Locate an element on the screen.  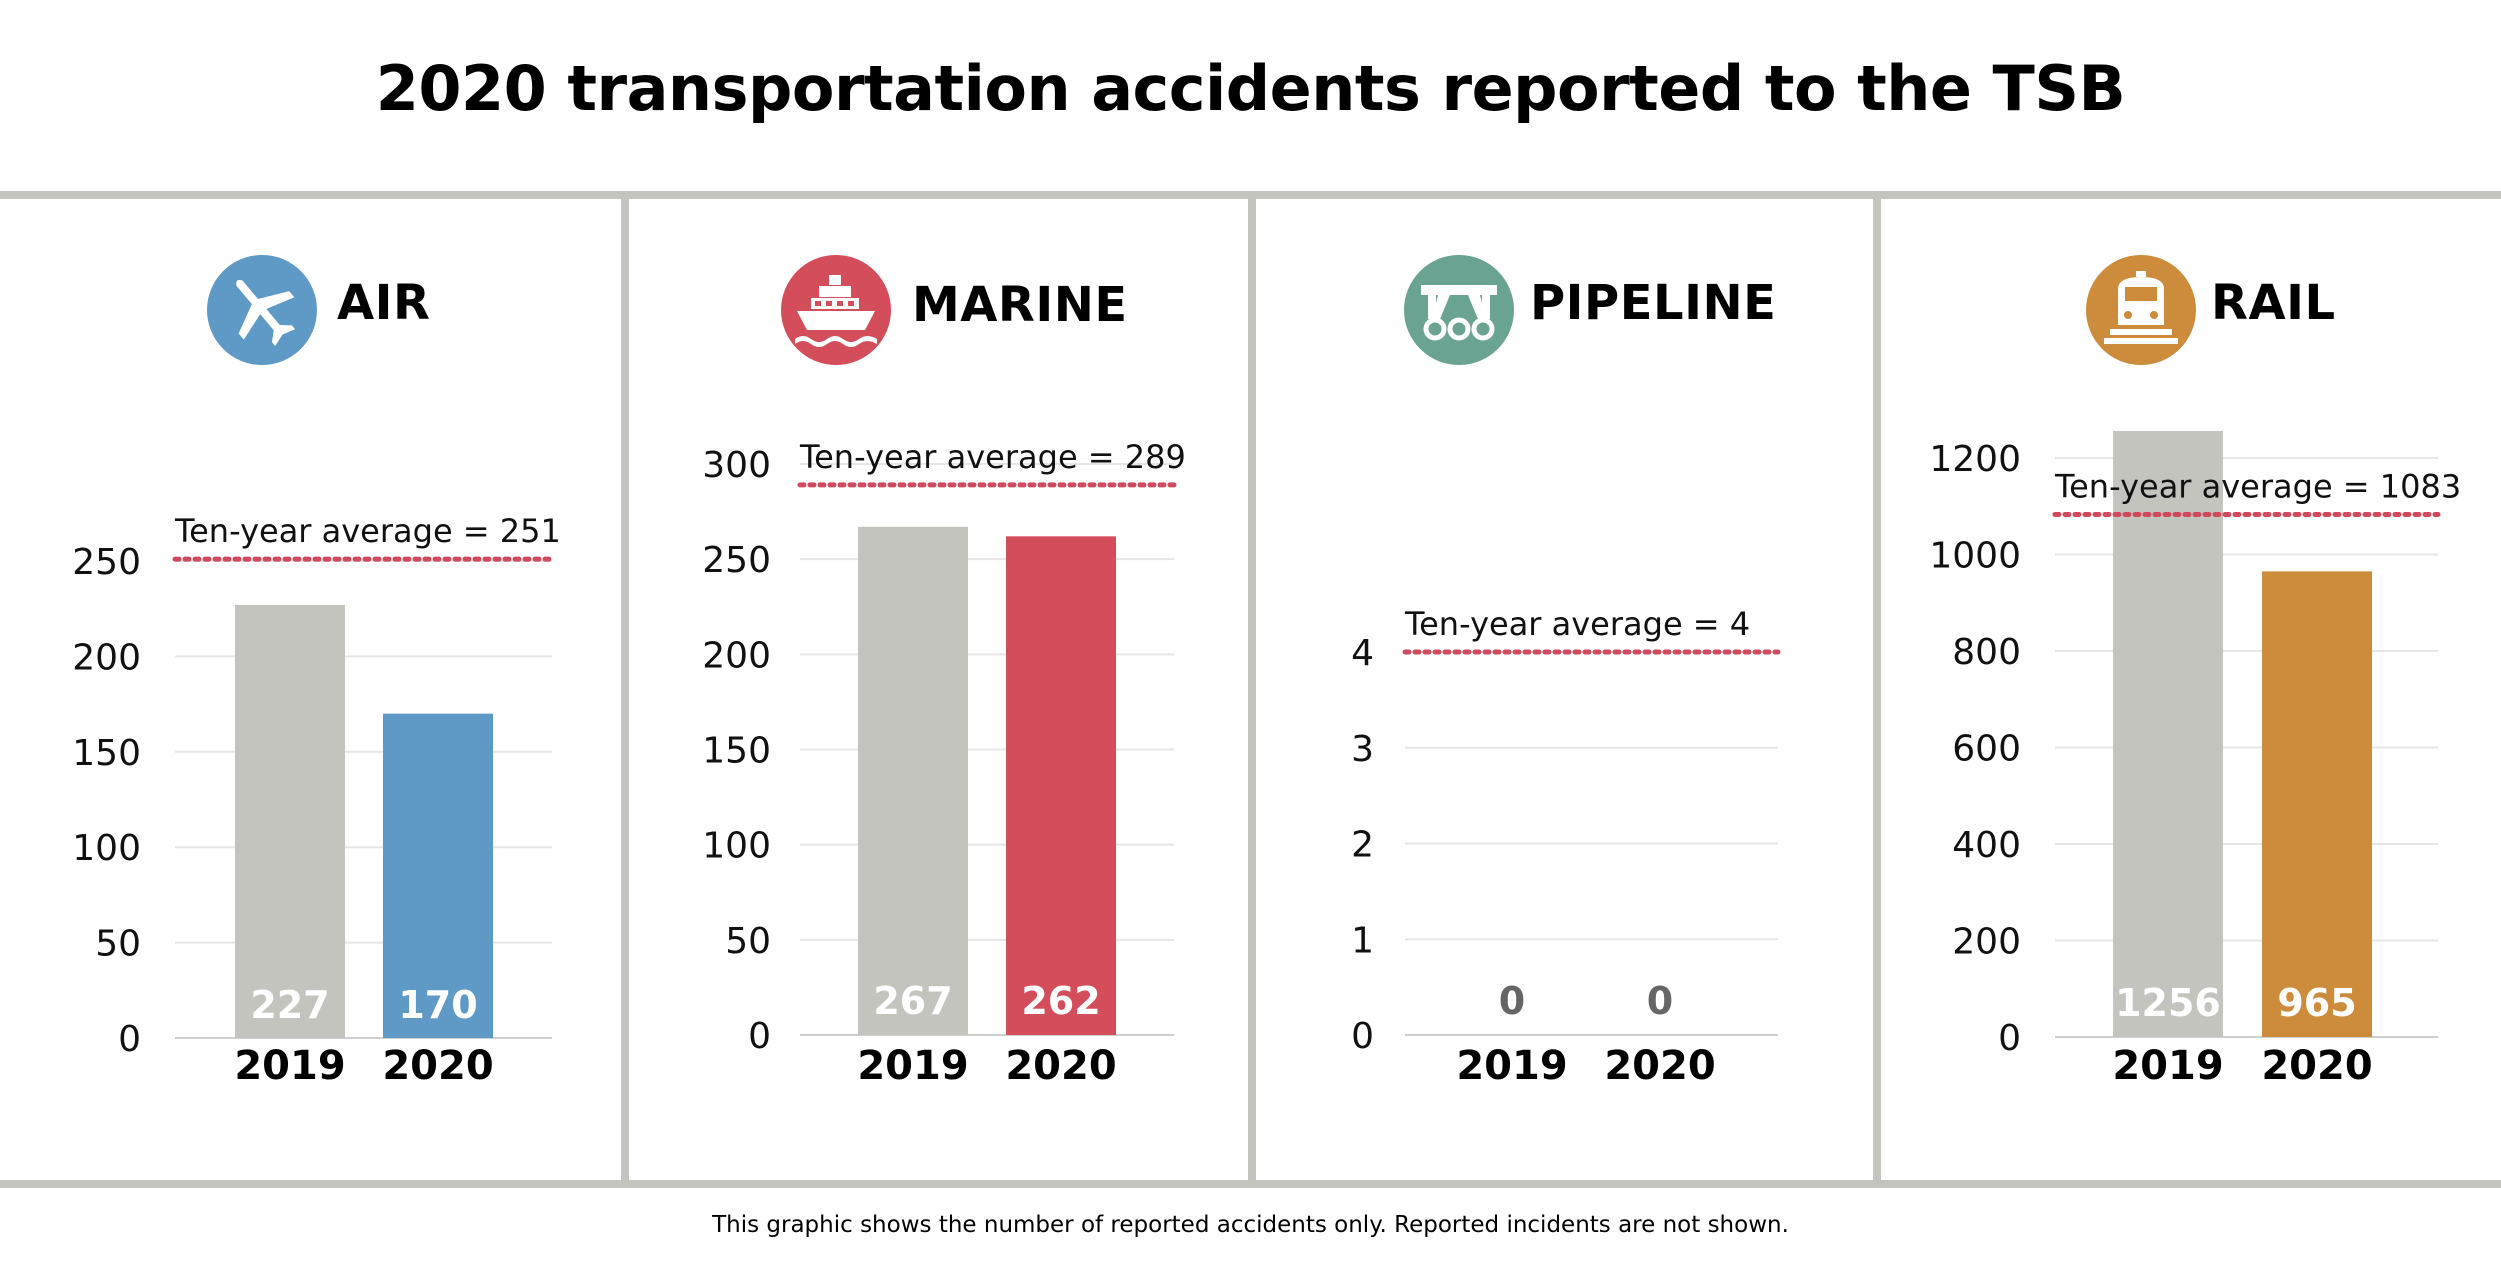
data-label: 1256 is located at coordinates (2168, 1003).